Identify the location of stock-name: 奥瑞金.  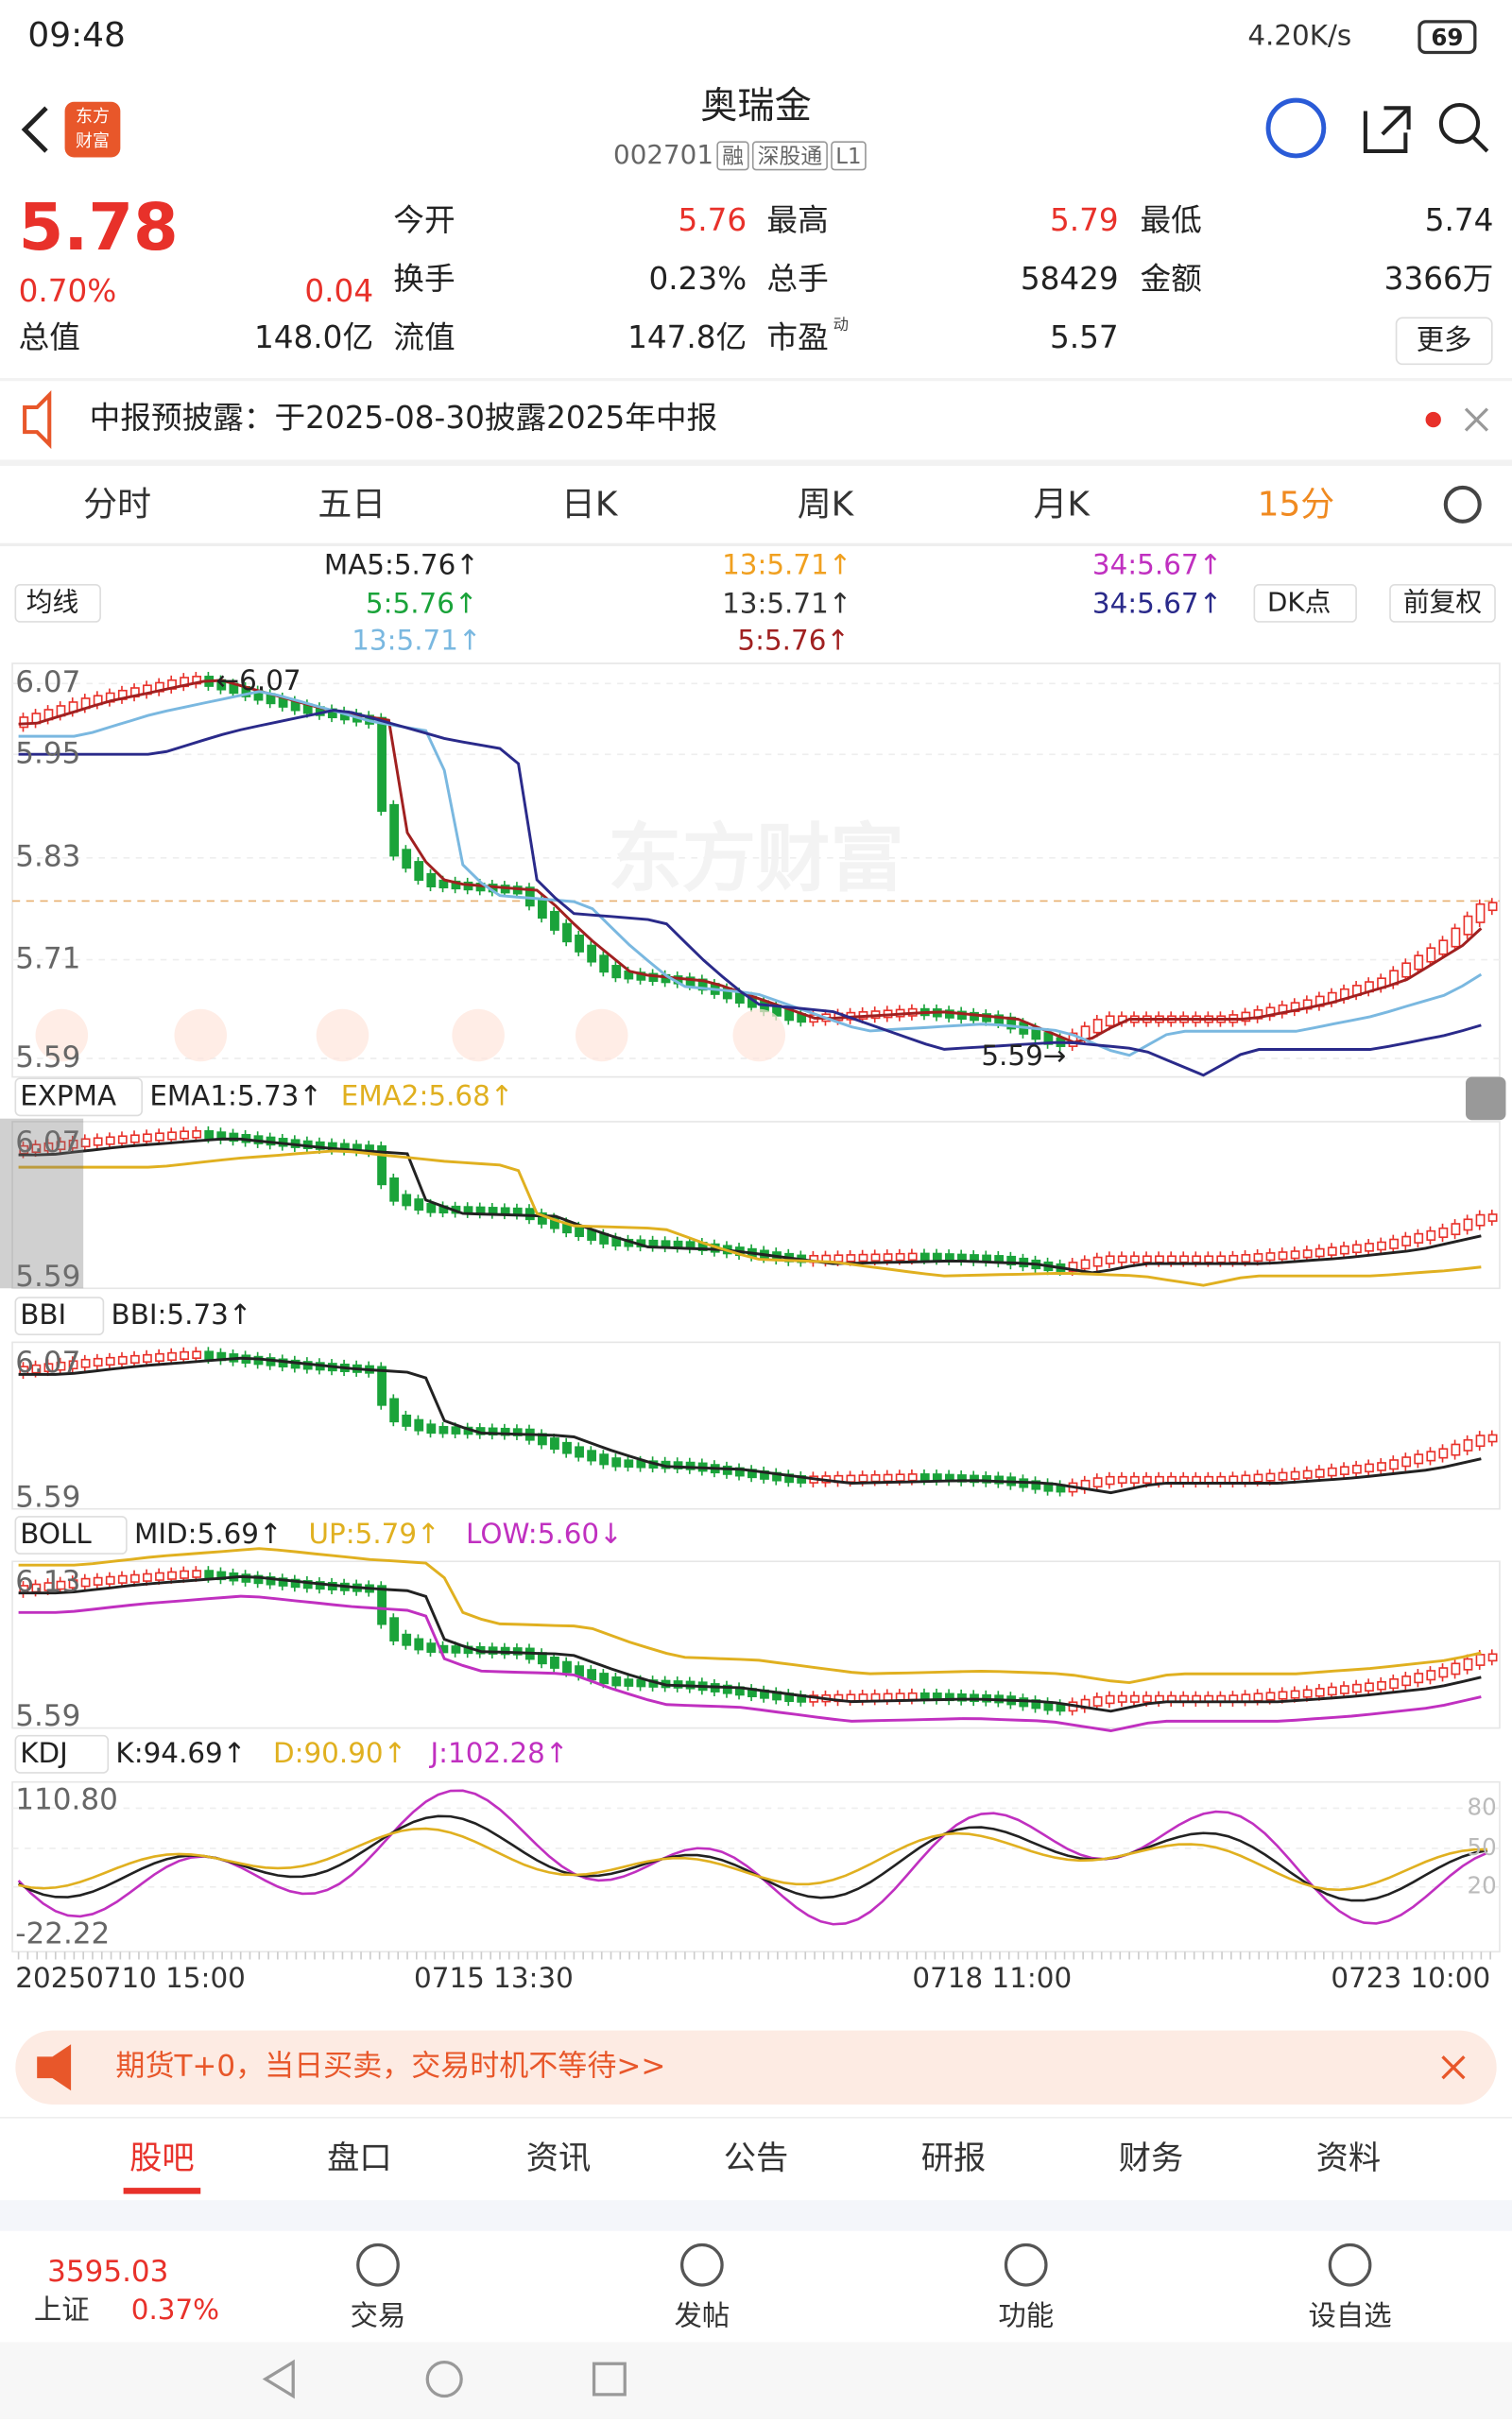
(756, 106).